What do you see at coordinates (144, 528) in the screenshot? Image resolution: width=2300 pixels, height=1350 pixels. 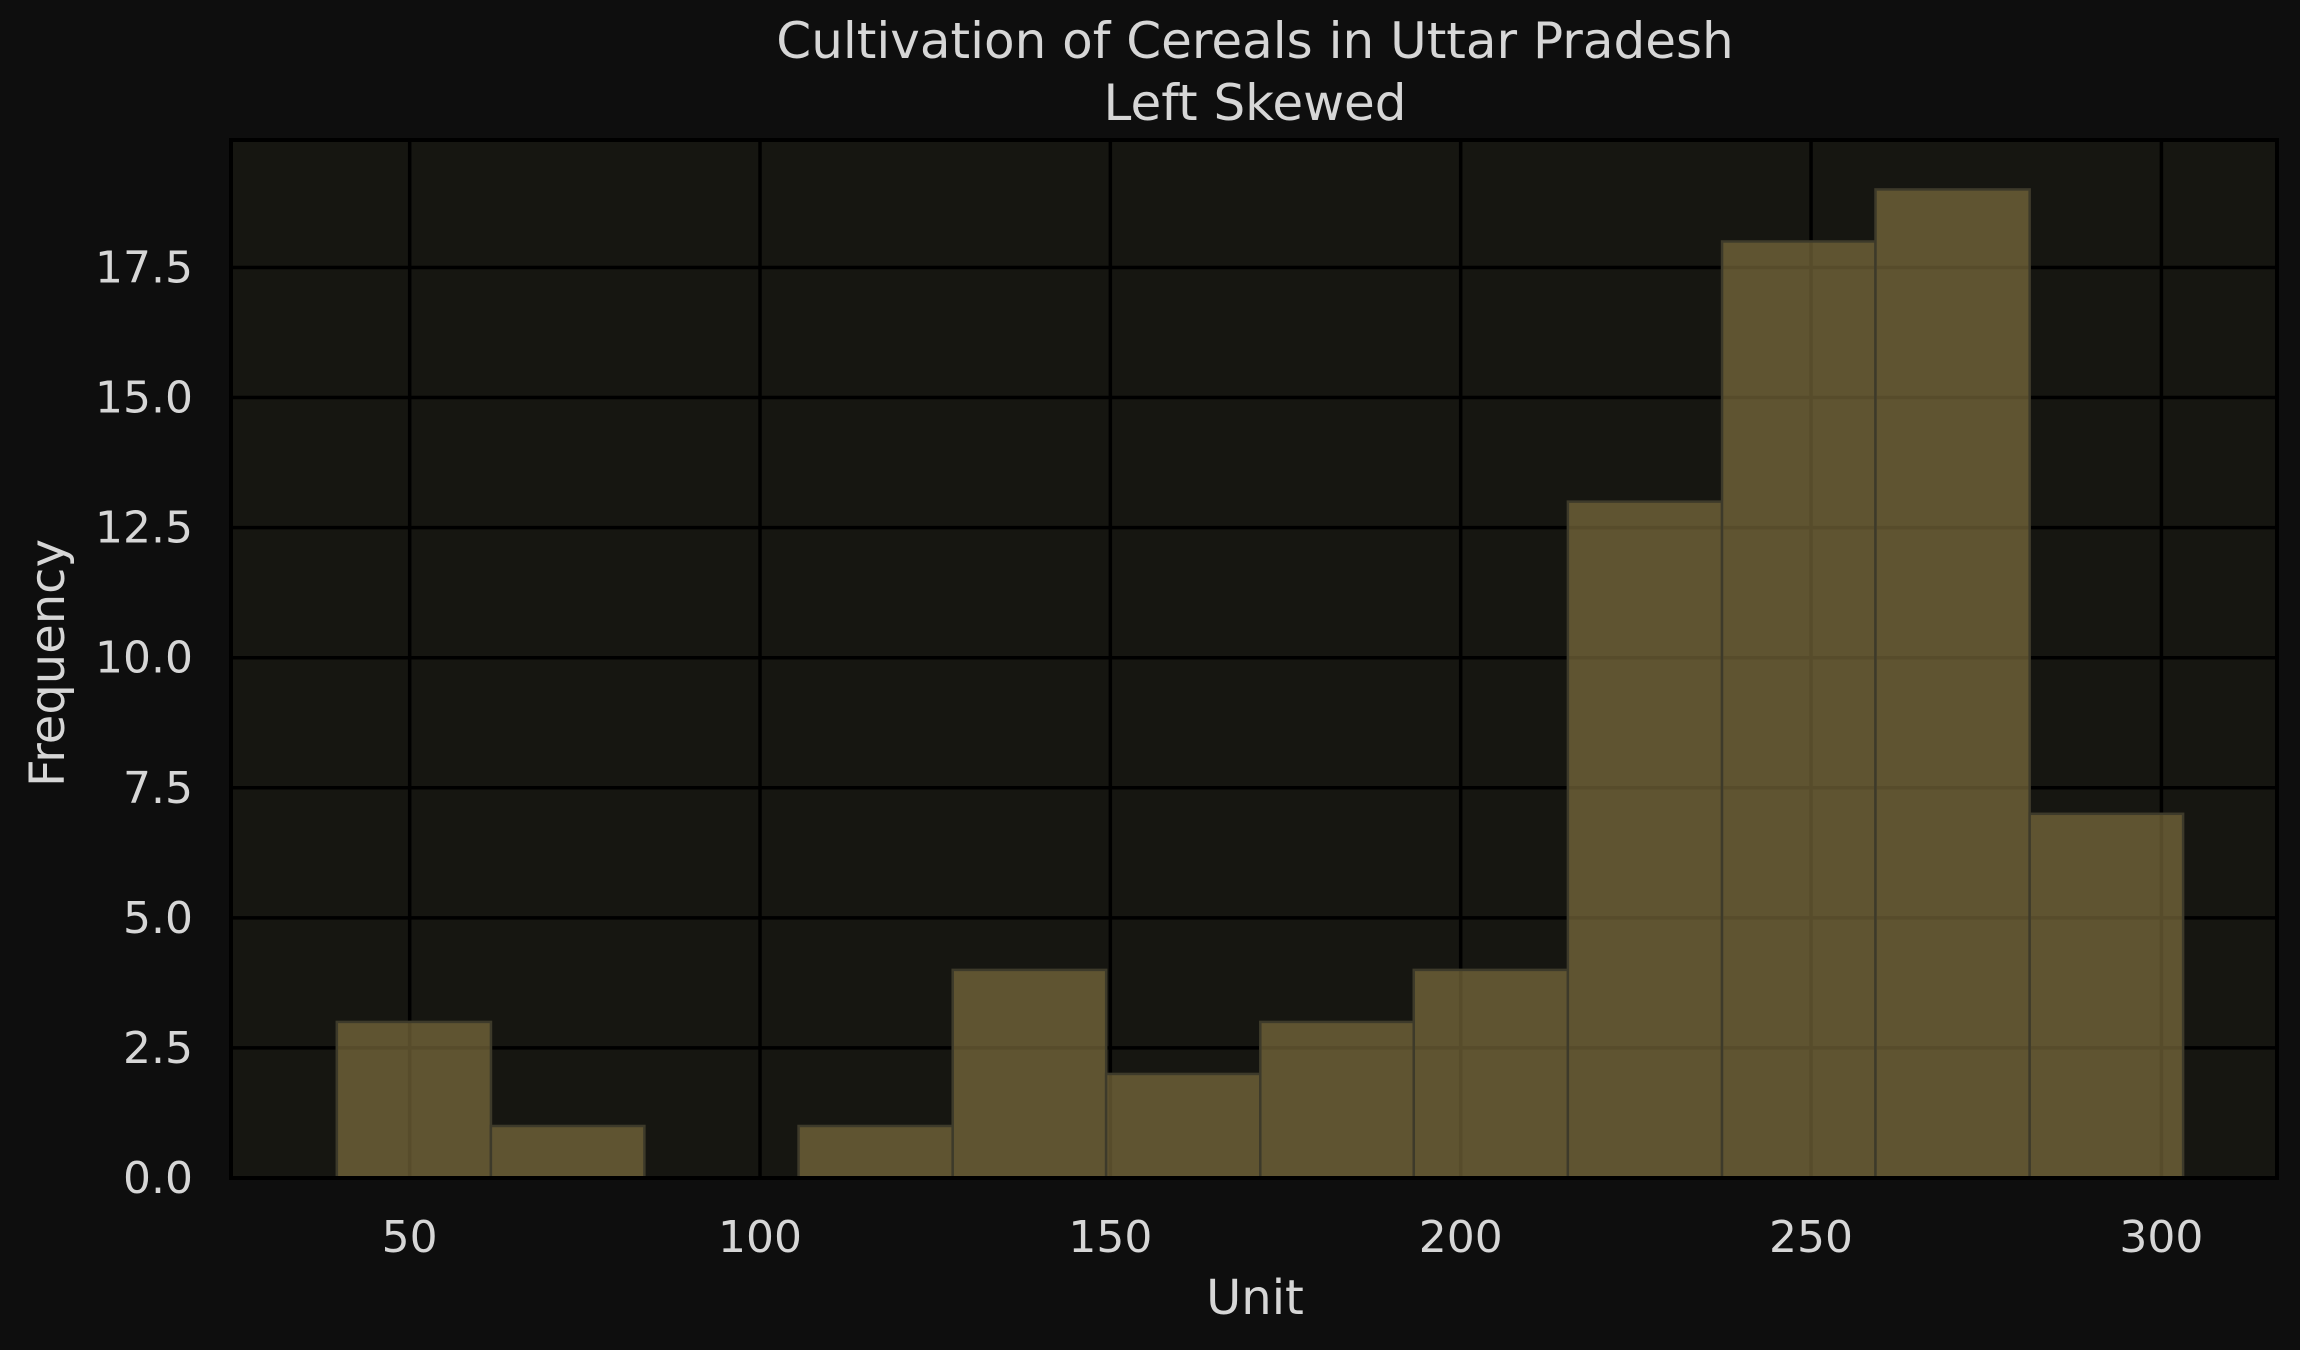 I see `y-tick-label: 12.5` at bounding box center [144, 528].